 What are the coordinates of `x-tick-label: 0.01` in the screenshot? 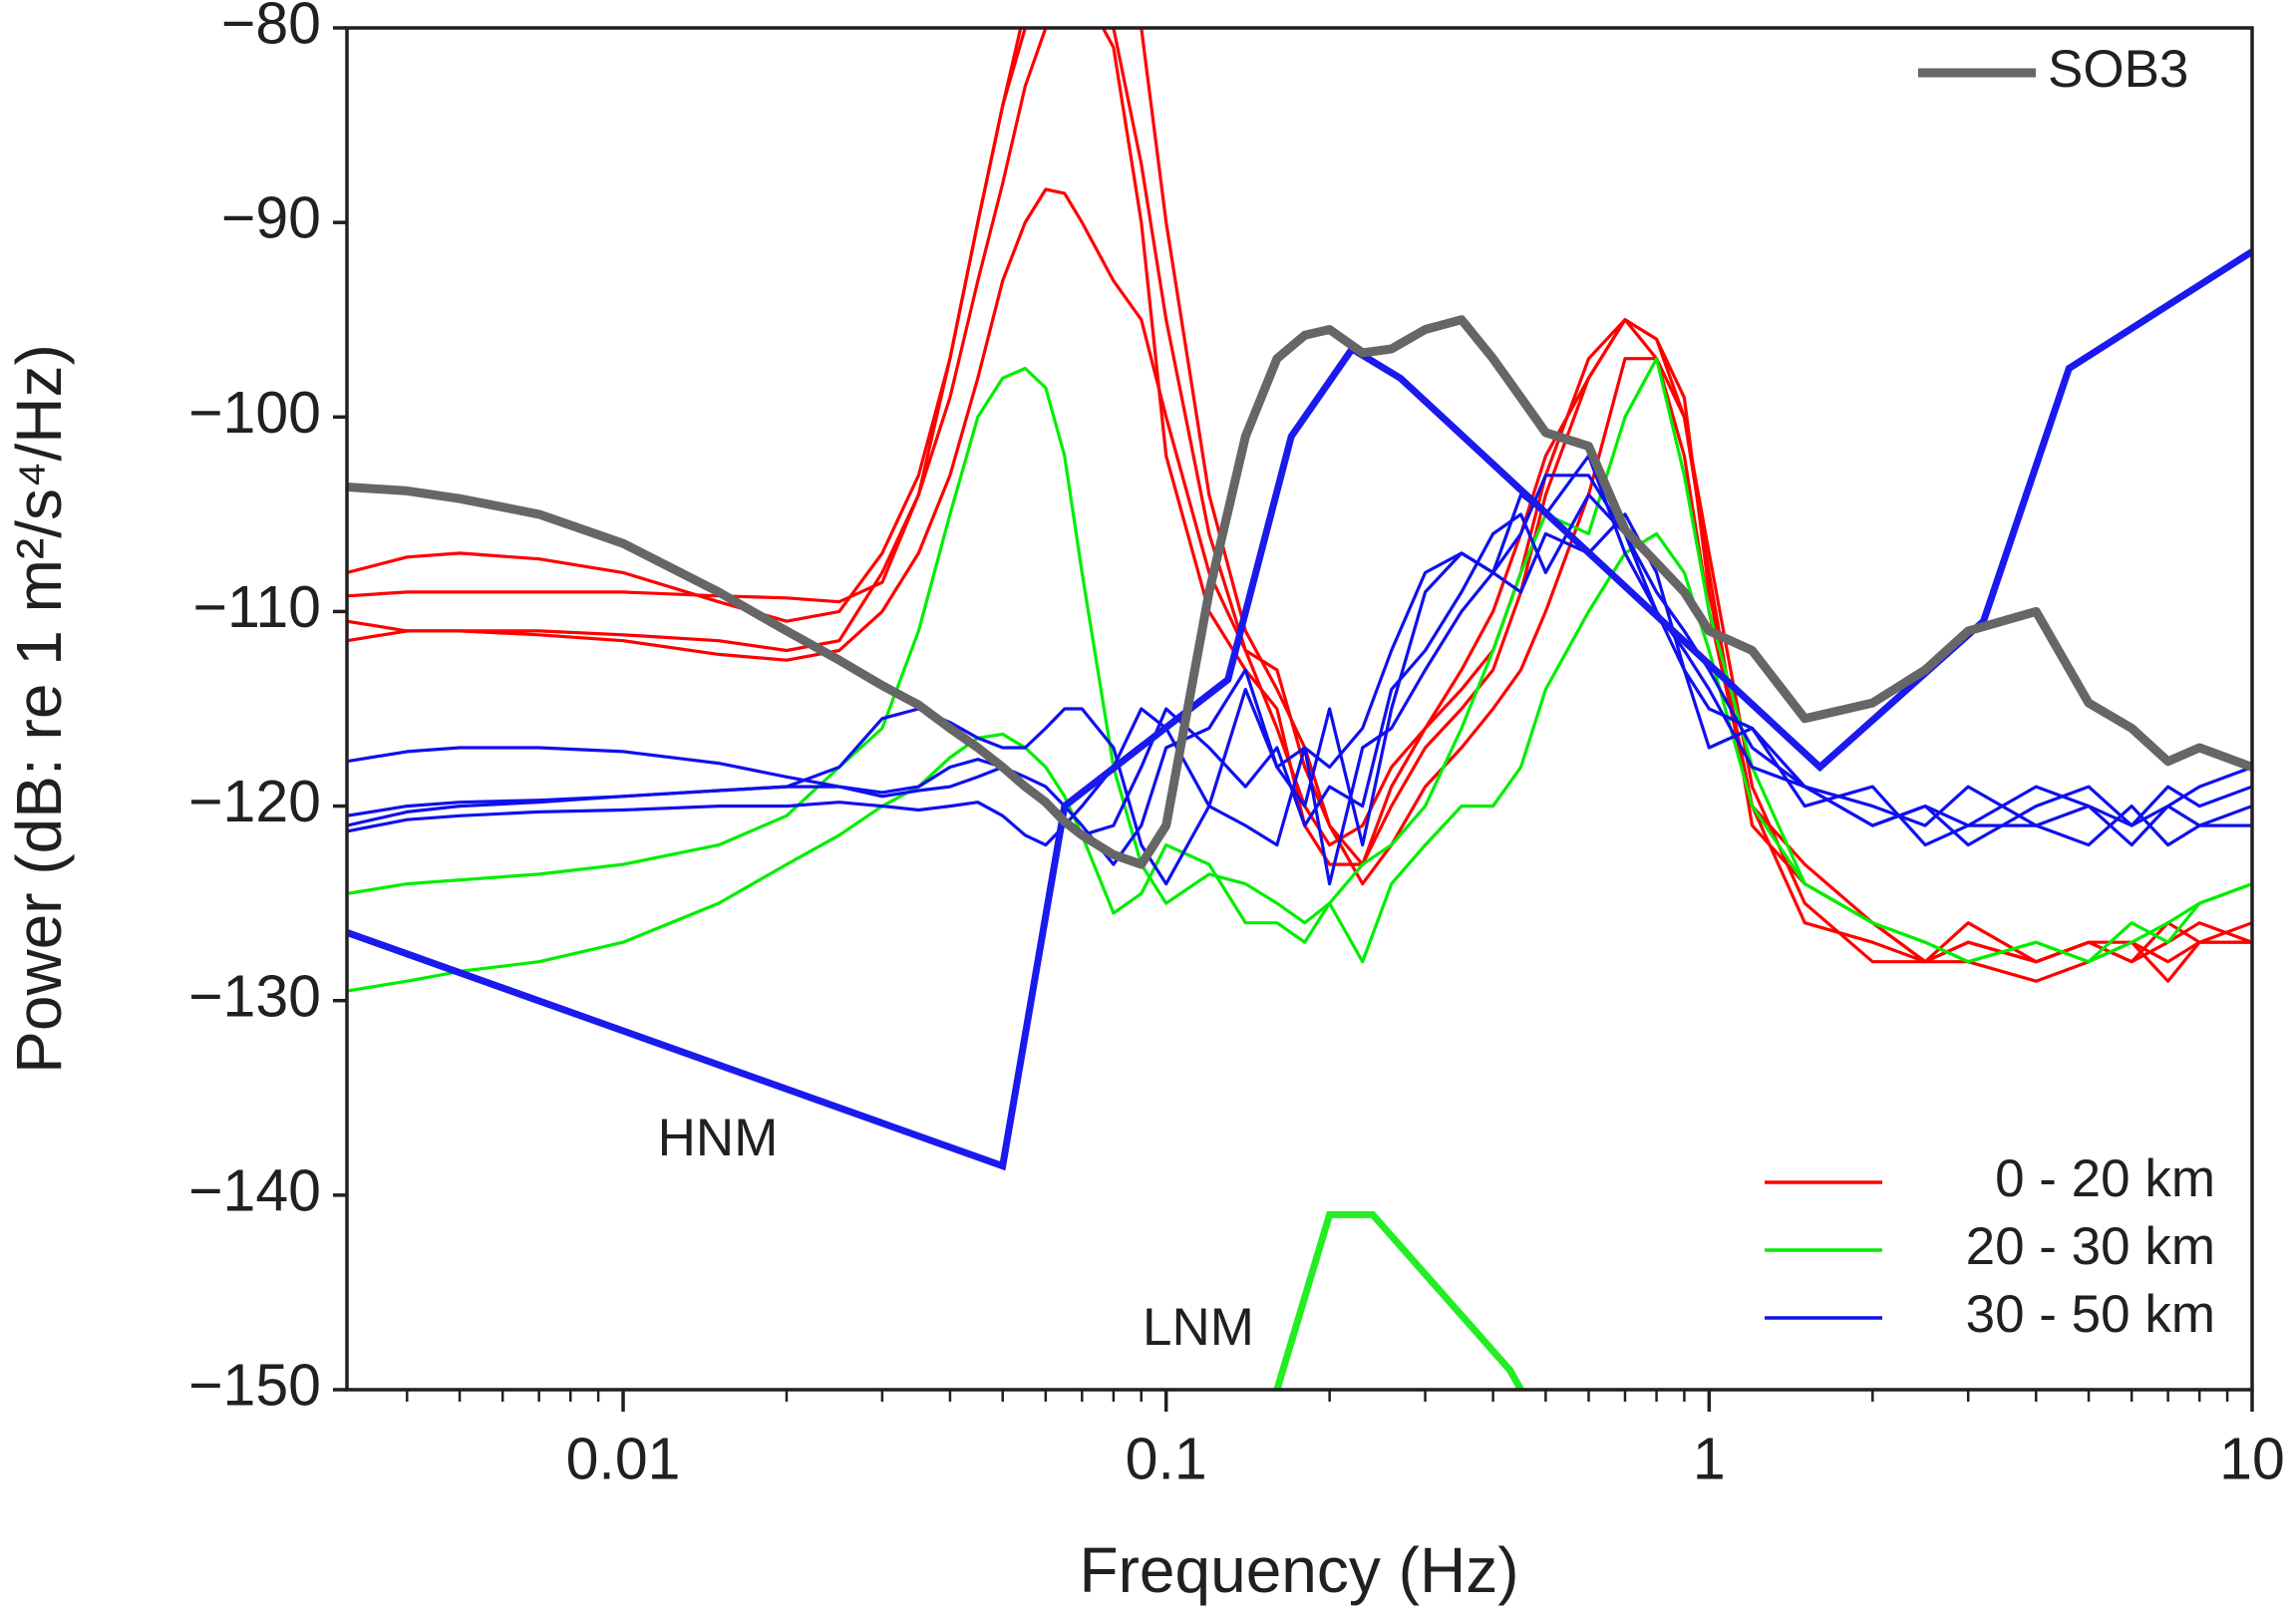 It's located at (623, 1459).